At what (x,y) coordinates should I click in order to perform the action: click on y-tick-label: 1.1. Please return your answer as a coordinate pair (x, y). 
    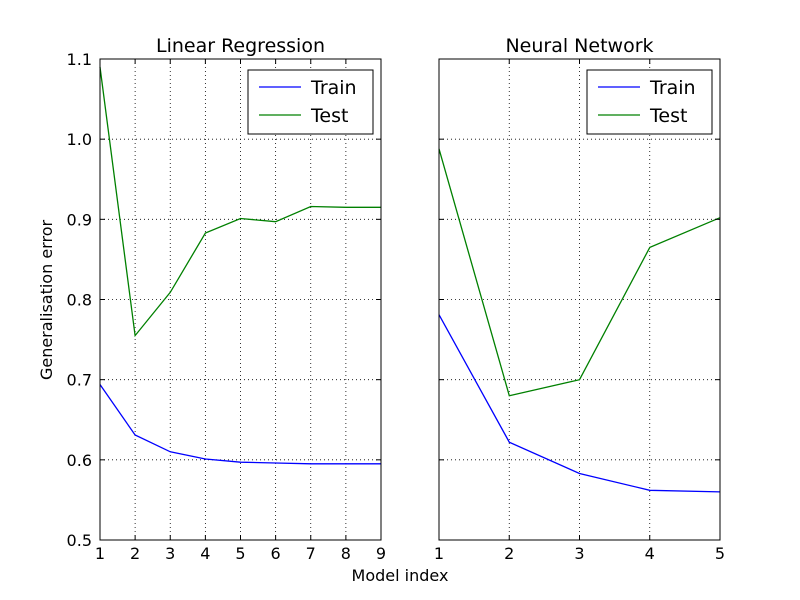
    Looking at the image, I should click on (79, 59).